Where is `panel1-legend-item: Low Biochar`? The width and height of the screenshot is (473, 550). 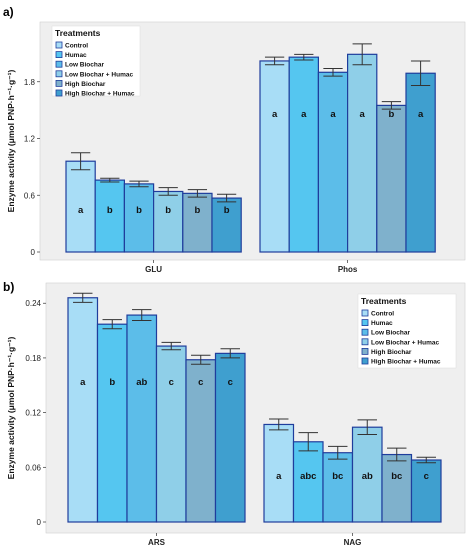 panel1-legend-item: Low Biochar is located at coordinates (84, 65).